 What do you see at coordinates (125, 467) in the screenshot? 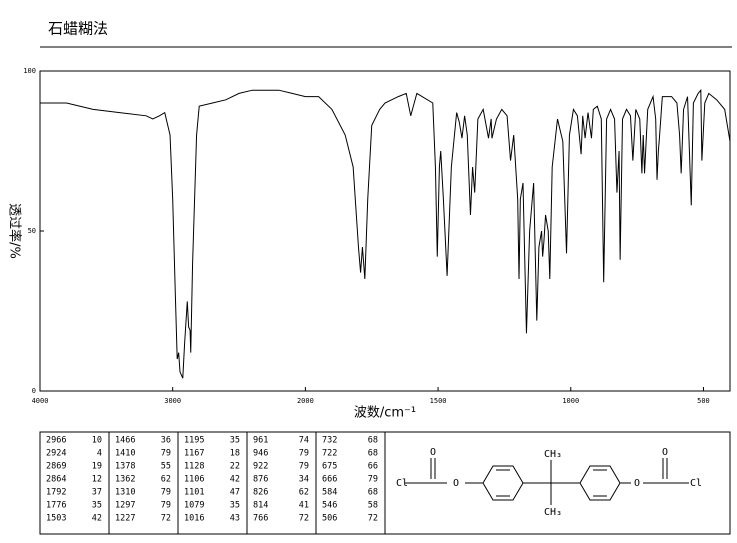
I see `peak-wavenumber: 1378` at bounding box center [125, 467].